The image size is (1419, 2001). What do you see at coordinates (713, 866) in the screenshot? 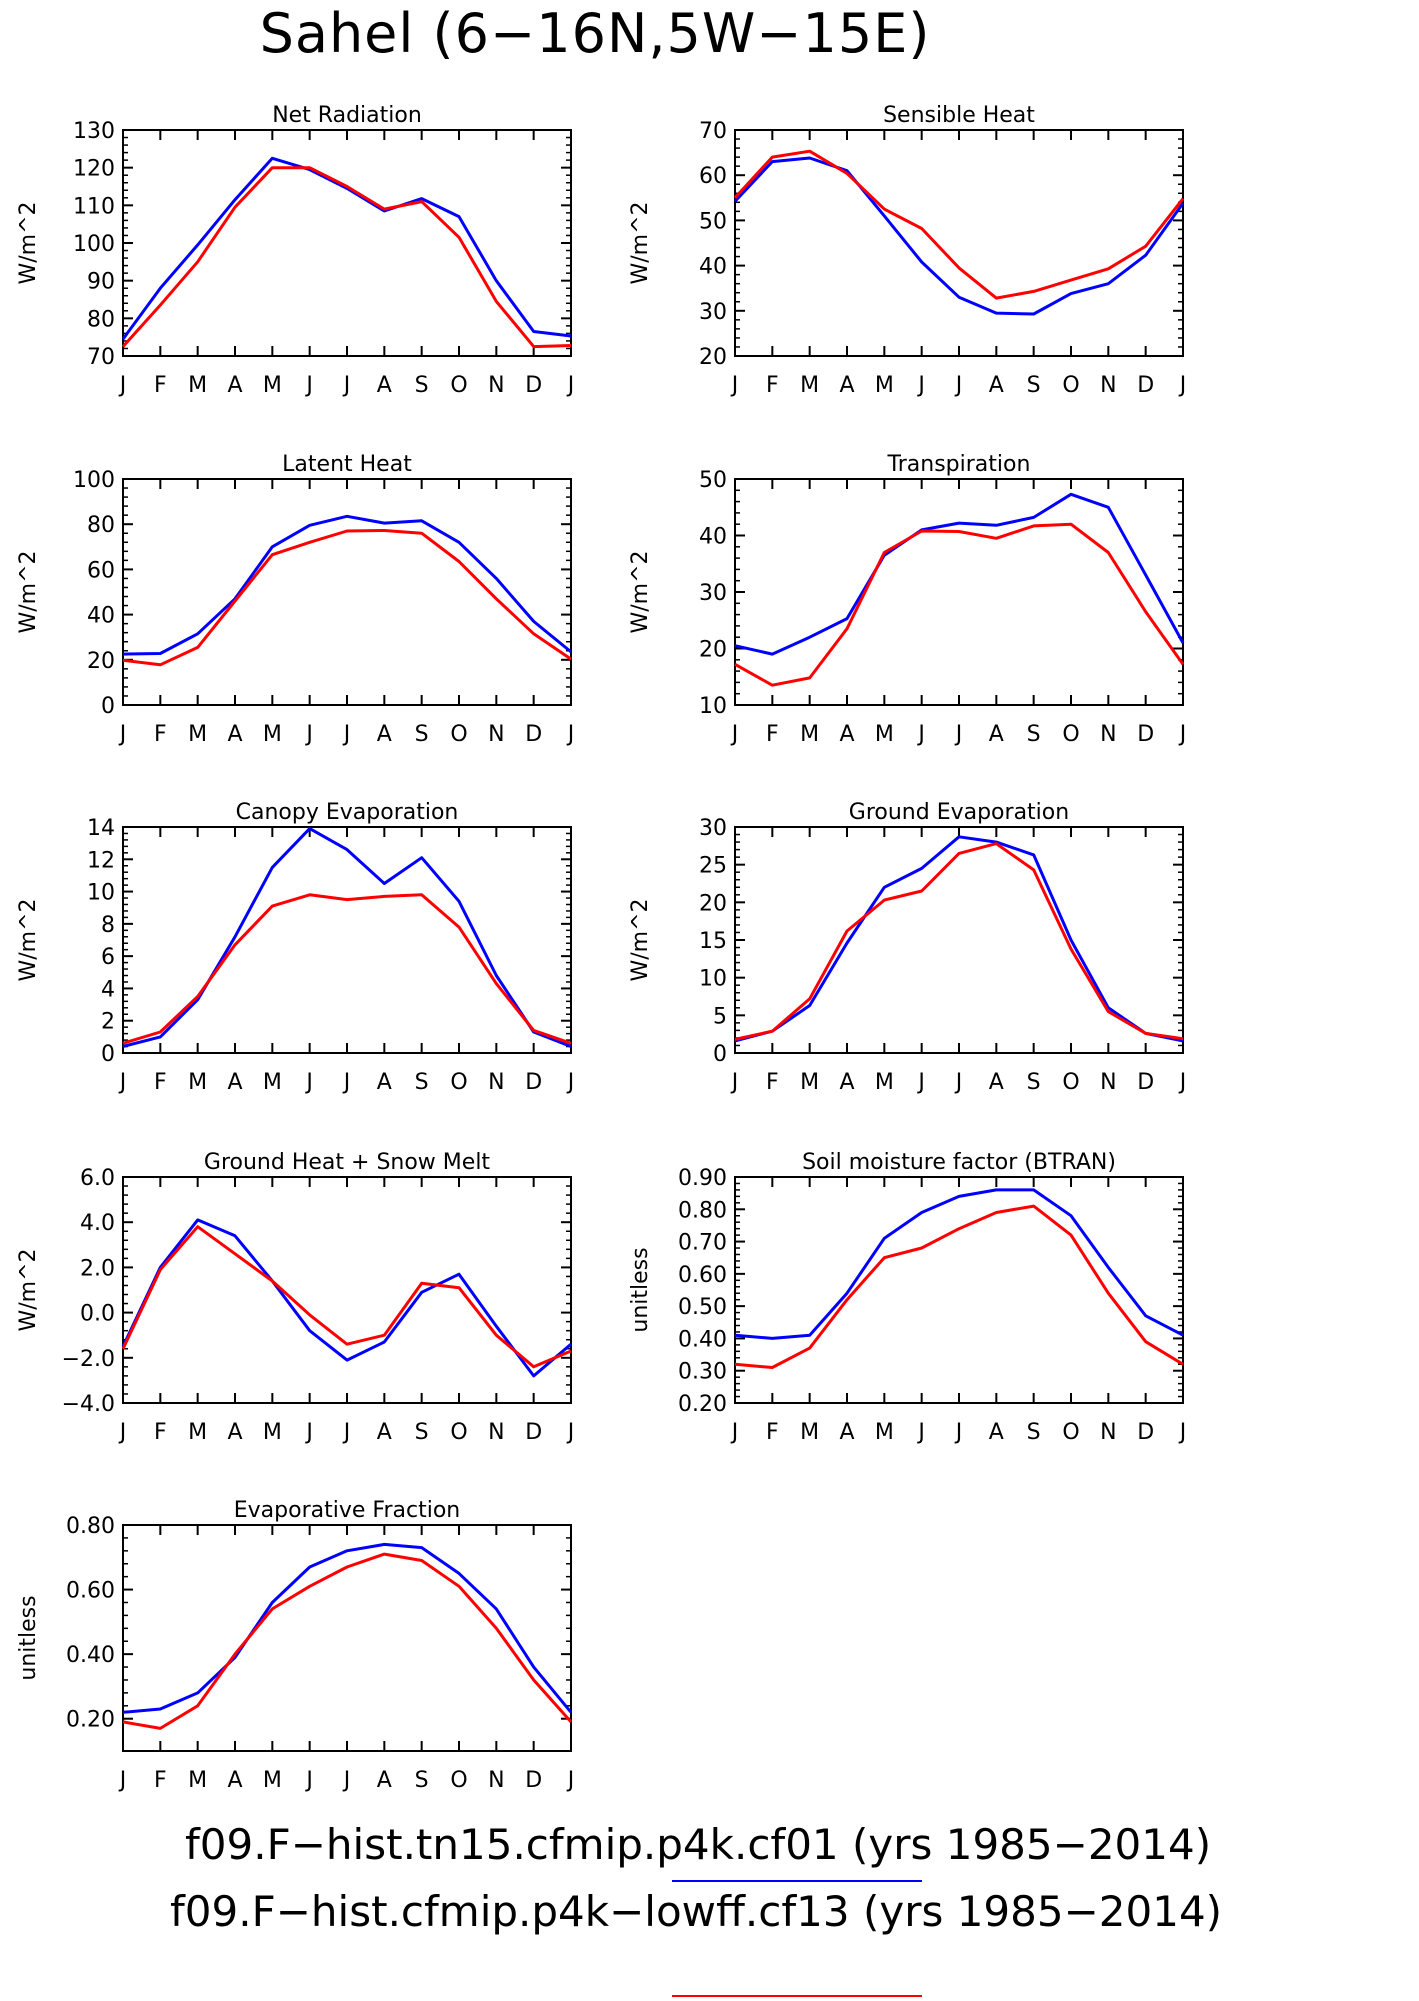
I see `y-tick-label: 25` at bounding box center [713, 866].